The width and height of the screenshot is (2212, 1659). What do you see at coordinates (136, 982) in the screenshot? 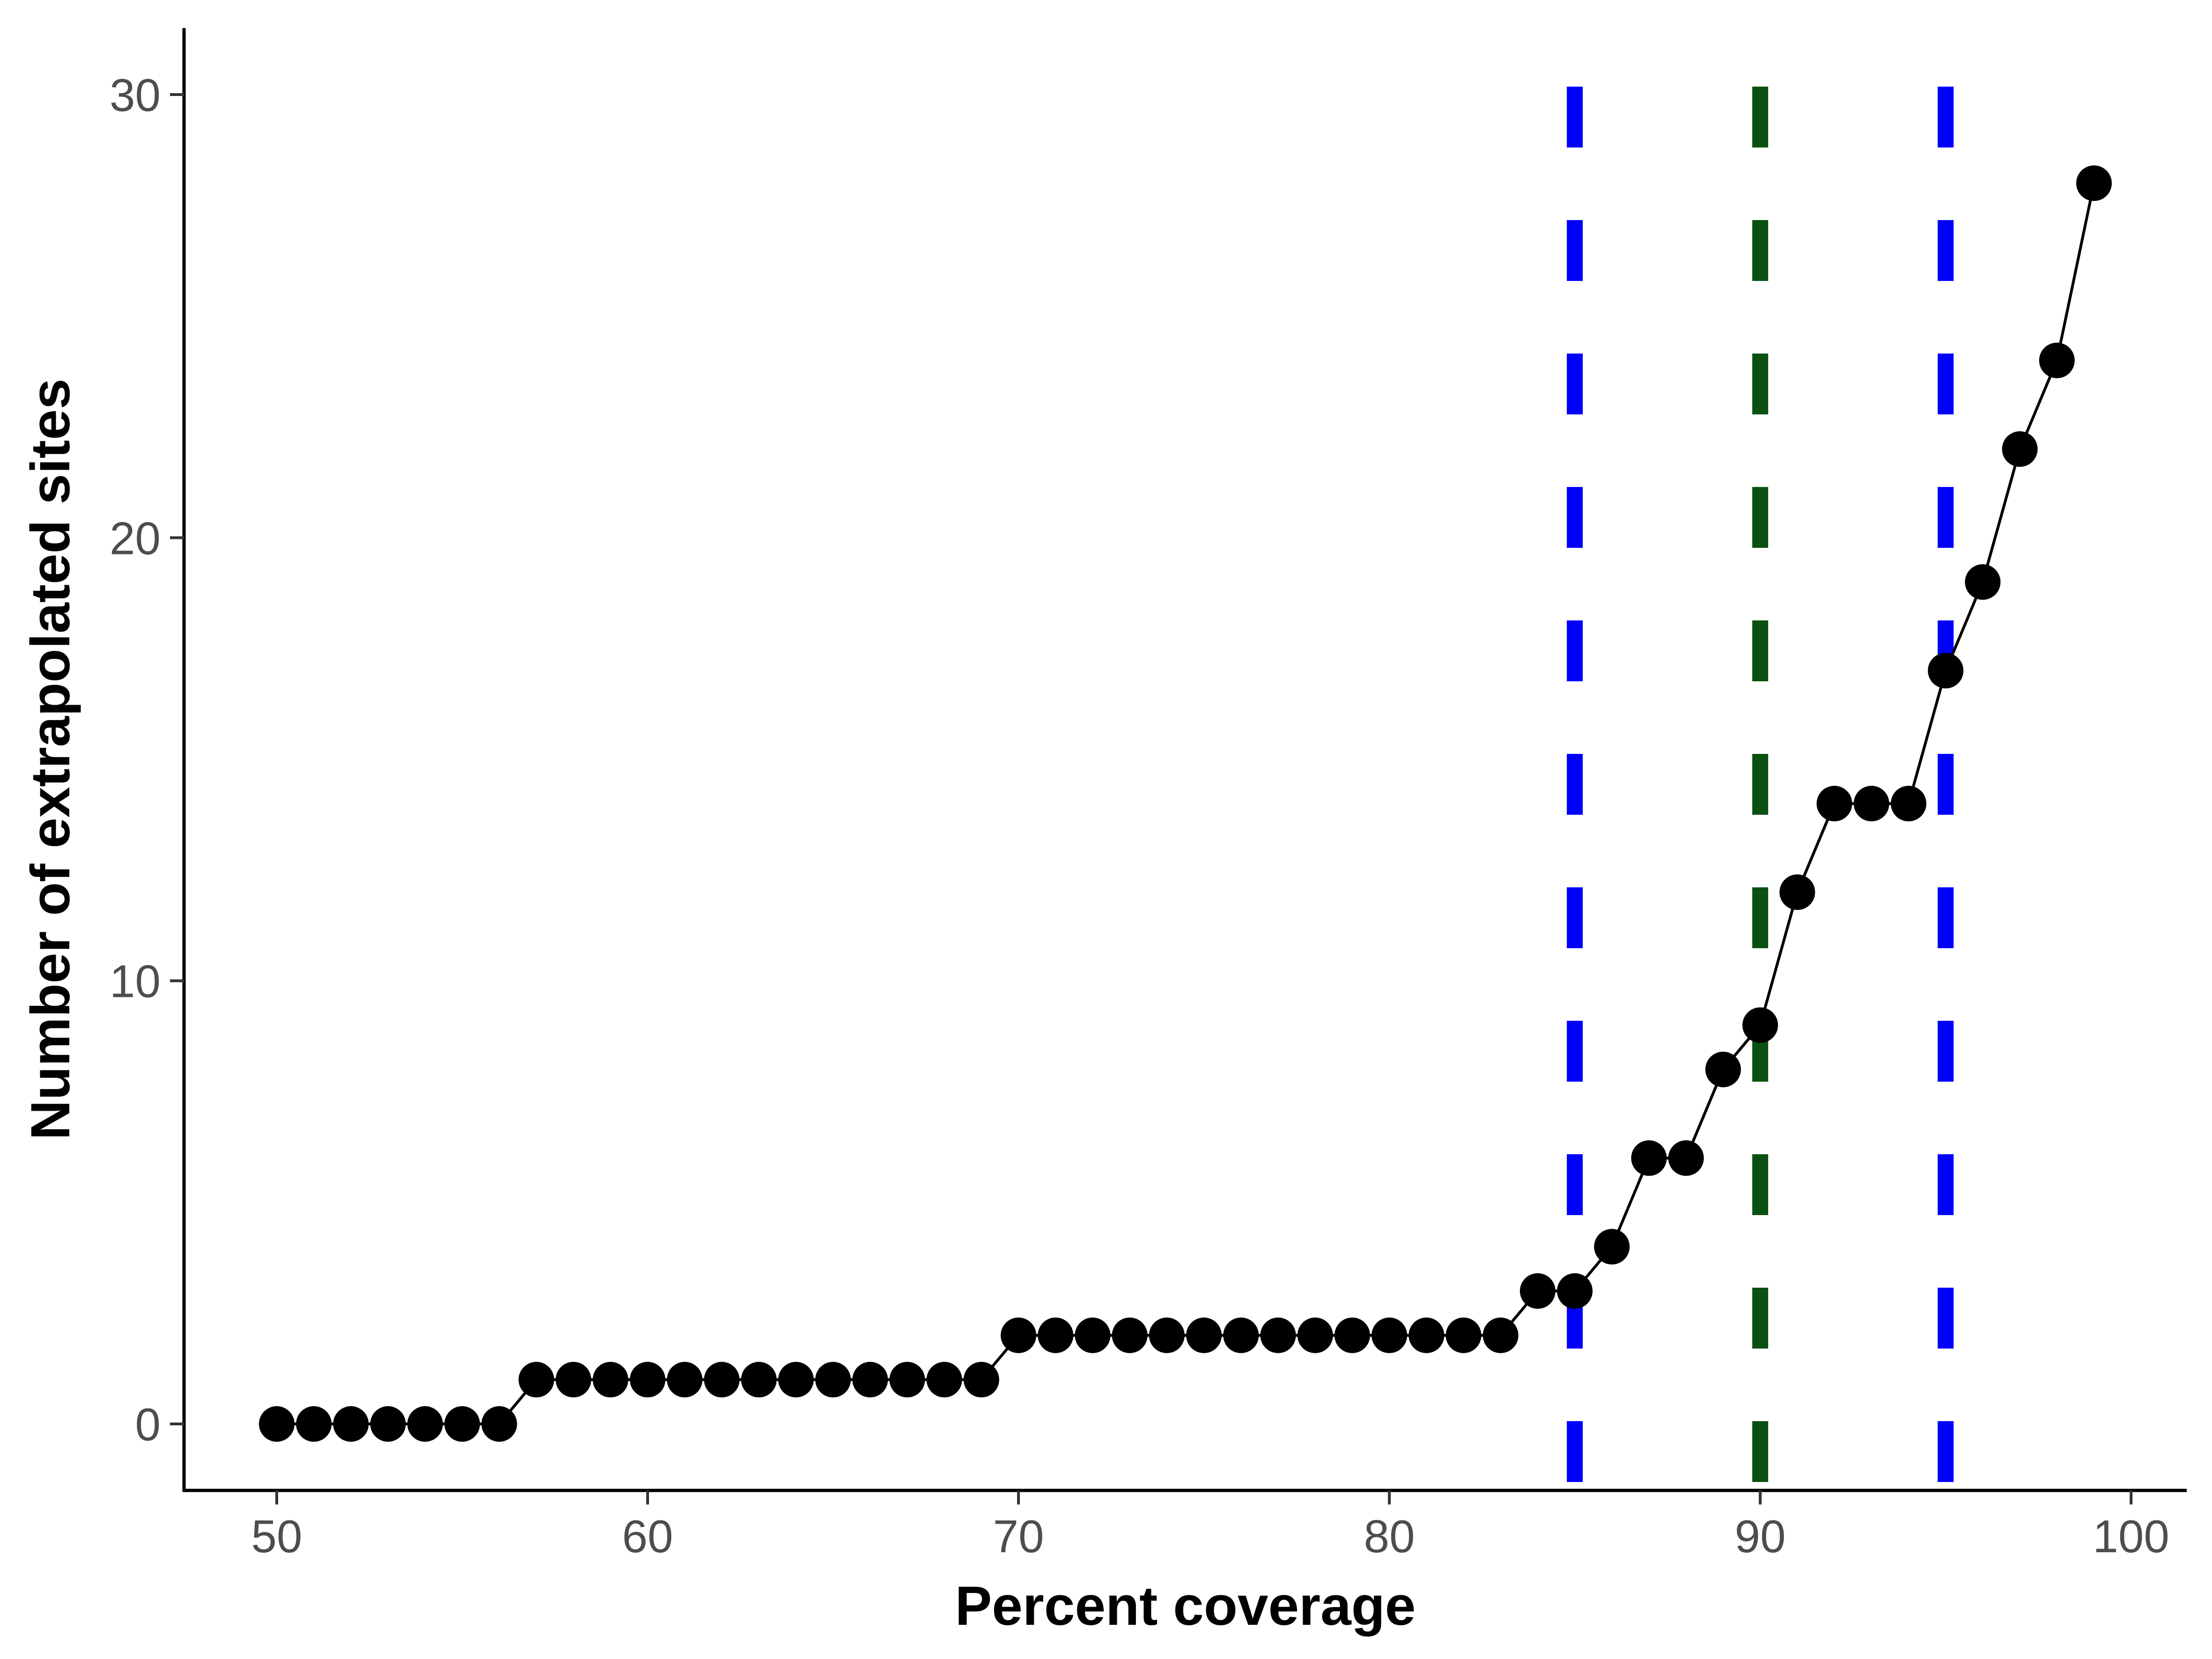
I see `y-tick-label: 10` at bounding box center [136, 982].